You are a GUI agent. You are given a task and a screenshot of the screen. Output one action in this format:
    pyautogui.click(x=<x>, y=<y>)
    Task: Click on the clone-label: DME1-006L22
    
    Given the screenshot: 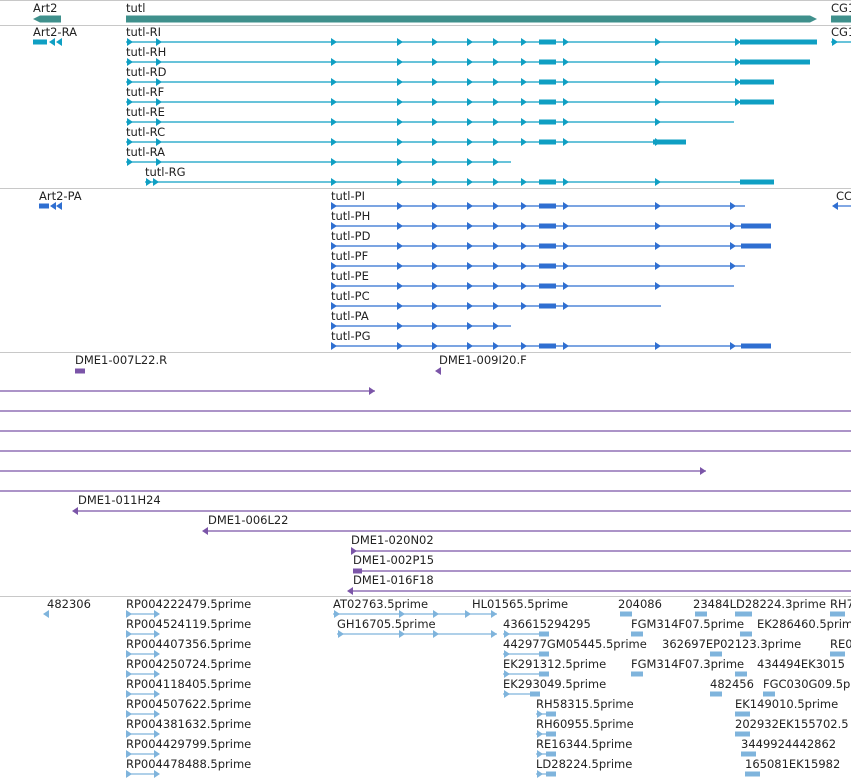 What is the action you would take?
    pyautogui.click(x=248, y=520)
    